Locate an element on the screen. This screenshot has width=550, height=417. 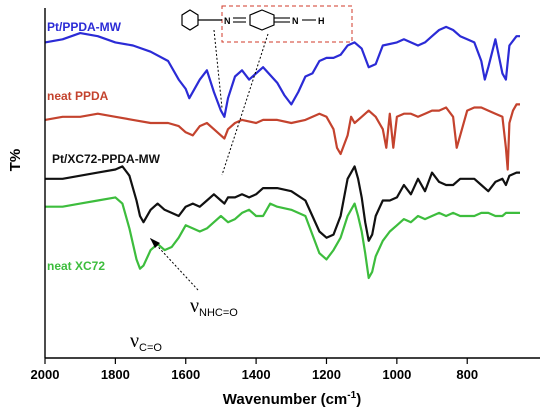
x-tick-label: 1200 is located at coordinates (326, 374).